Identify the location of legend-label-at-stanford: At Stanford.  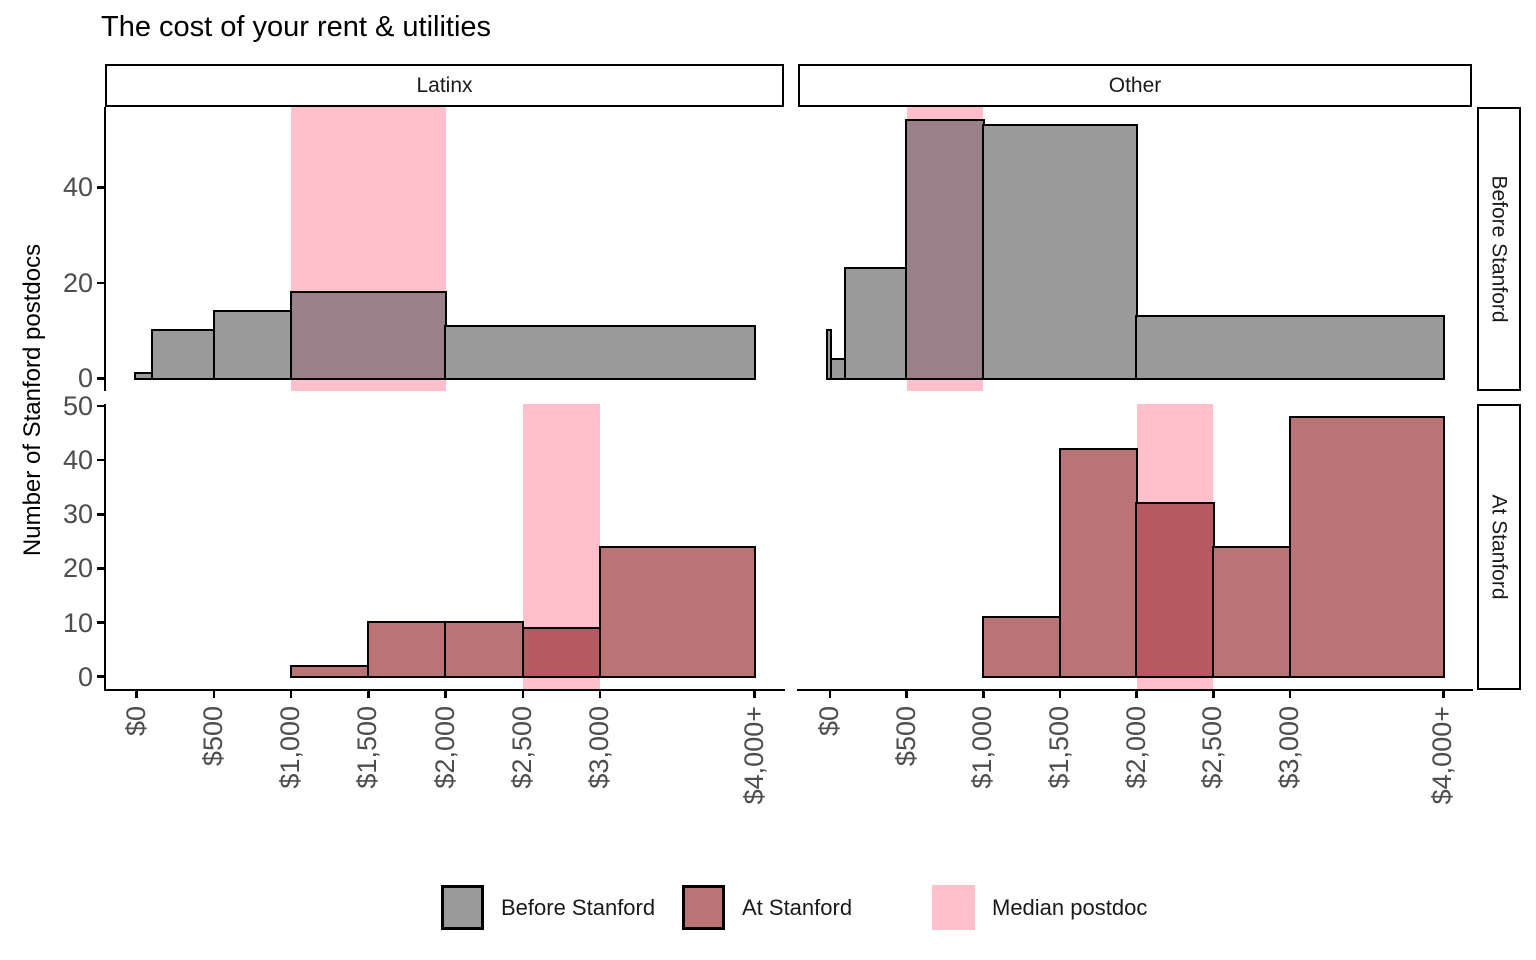
(797, 907).